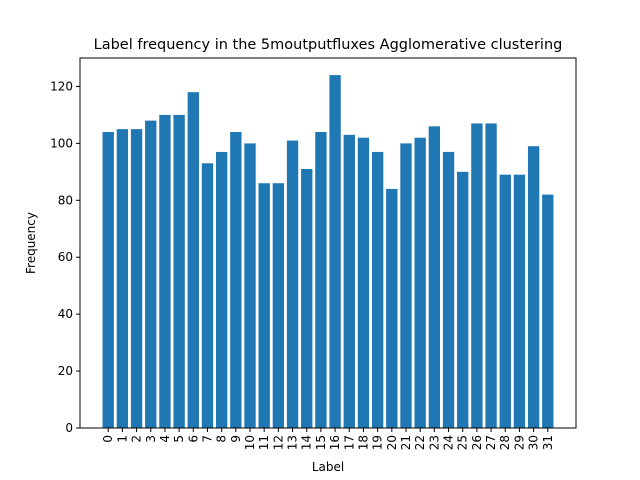 Image resolution: width=640 pixels, height=480 pixels. What do you see at coordinates (307, 442) in the screenshot?
I see `x-tick-label: 14` at bounding box center [307, 442].